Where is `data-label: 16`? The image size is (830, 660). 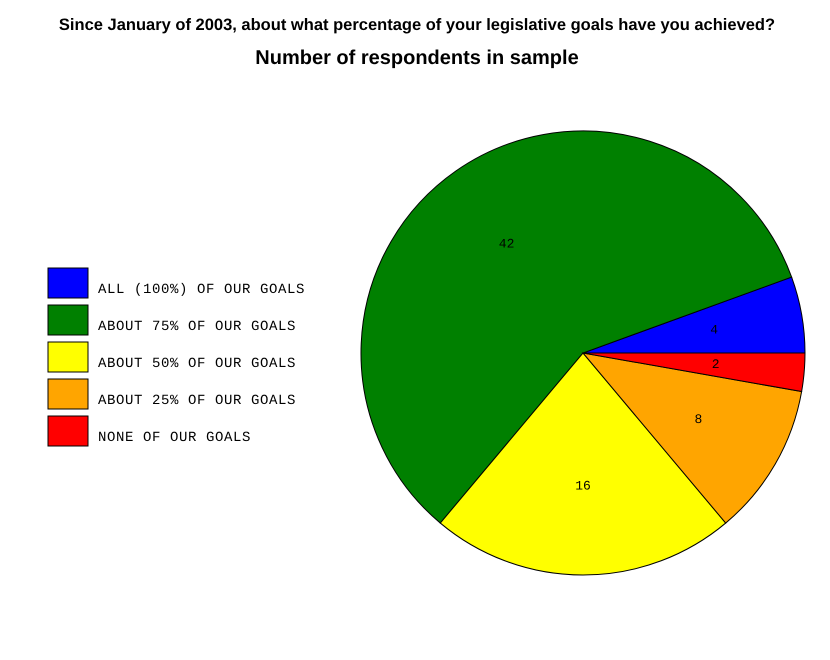 data-label: 16 is located at coordinates (583, 486).